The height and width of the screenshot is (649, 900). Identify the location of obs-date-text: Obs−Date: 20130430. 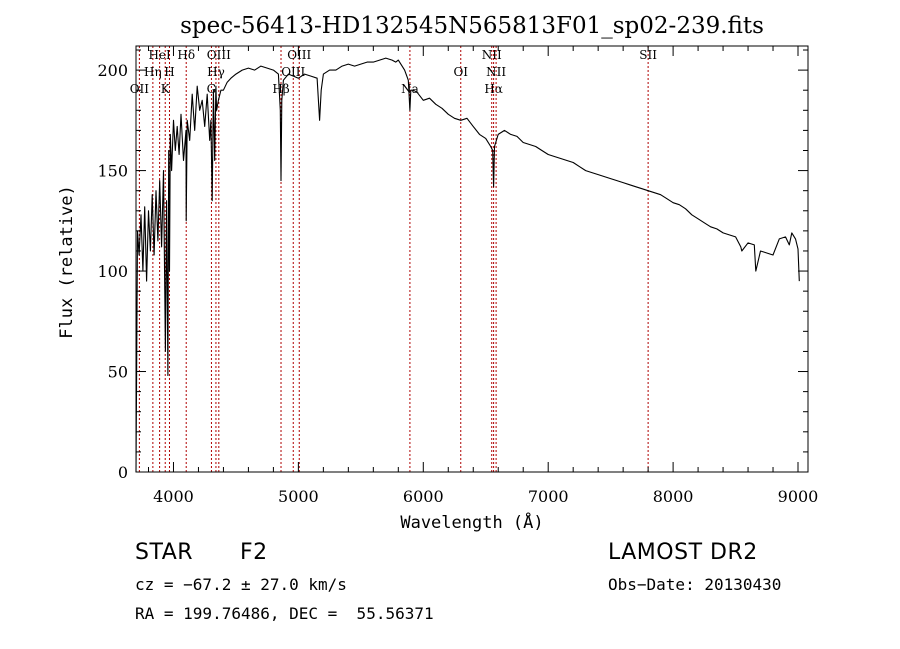
(695, 584).